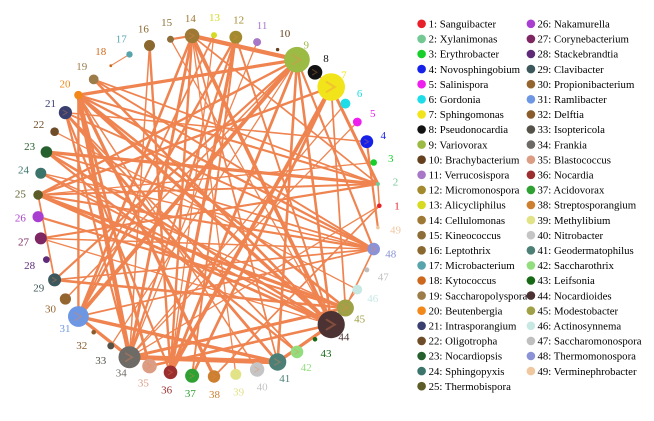  Describe the element at coordinates (24, 243) in the screenshot. I see `svg-text: 27` at that location.